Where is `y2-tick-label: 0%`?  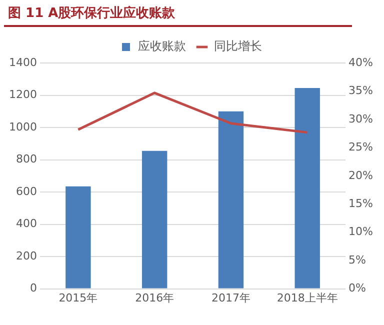 y2-tick-label: 0% is located at coordinates (357, 288).